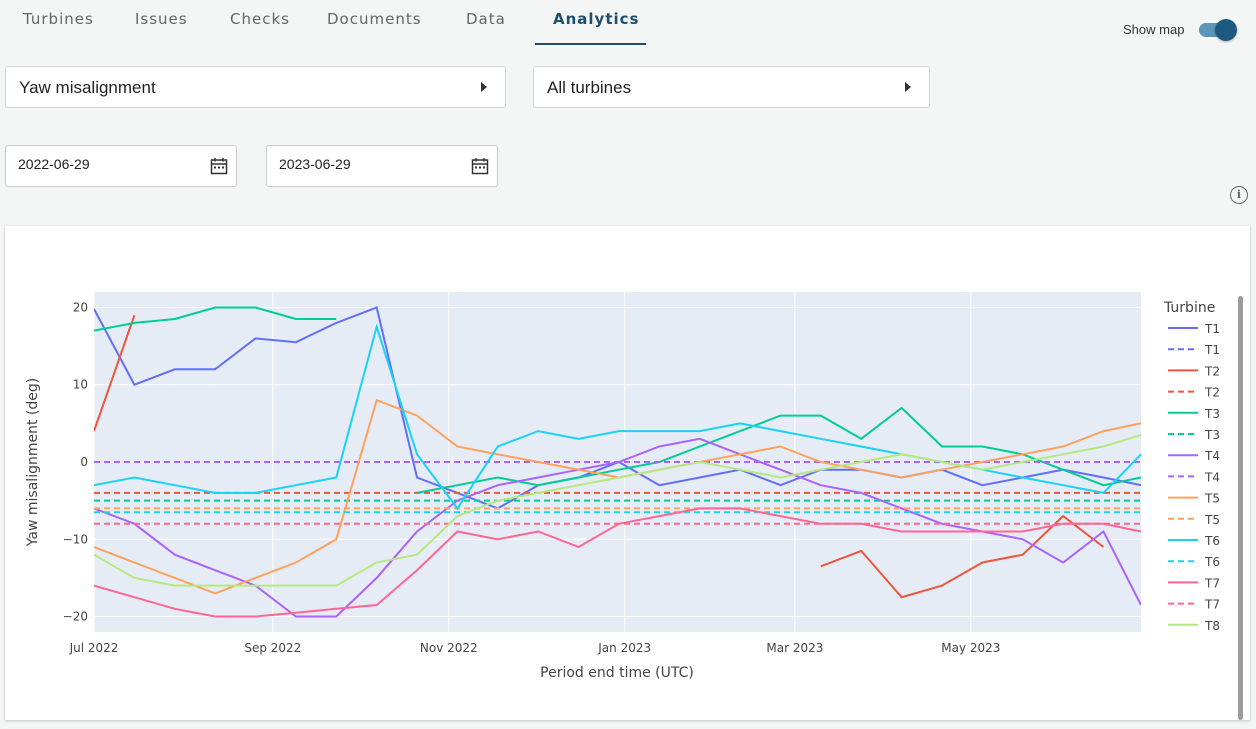 The height and width of the screenshot is (729, 1256). What do you see at coordinates (272, 648) in the screenshot?
I see `x-tick-label: Sep 2022` at bounding box center [272, 648].